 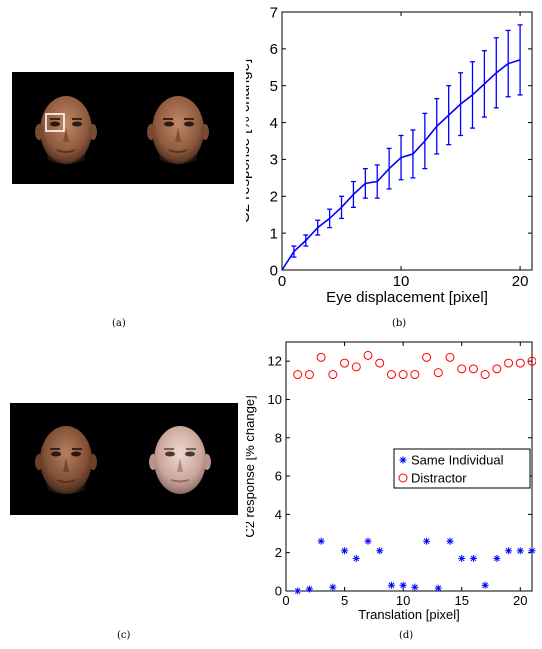 What do you see at coordinates (66, 460) in the screenshot?
I see `face-left-c` at bounding box center [66, 460].